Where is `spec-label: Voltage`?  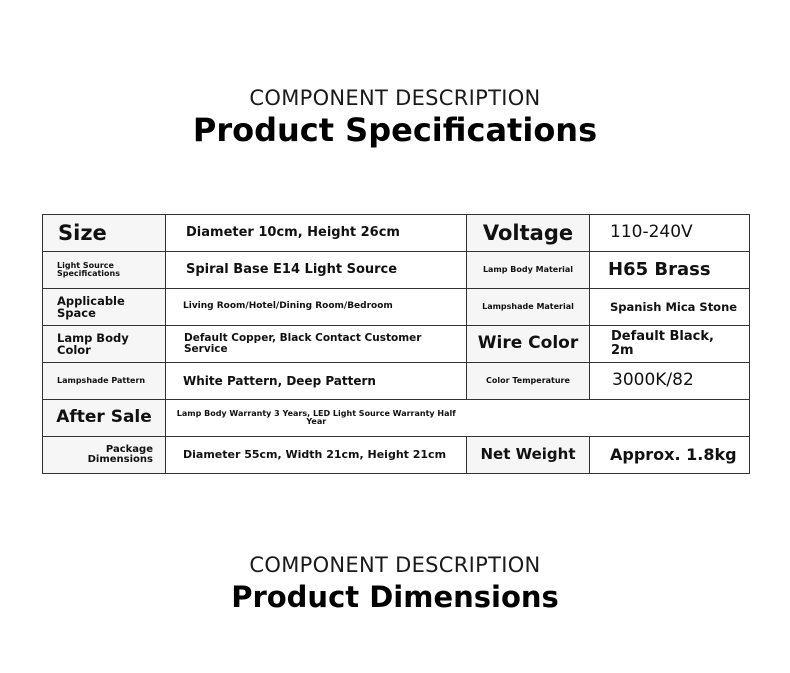
spec-label: Voltage is located at coordinates (528, 233).